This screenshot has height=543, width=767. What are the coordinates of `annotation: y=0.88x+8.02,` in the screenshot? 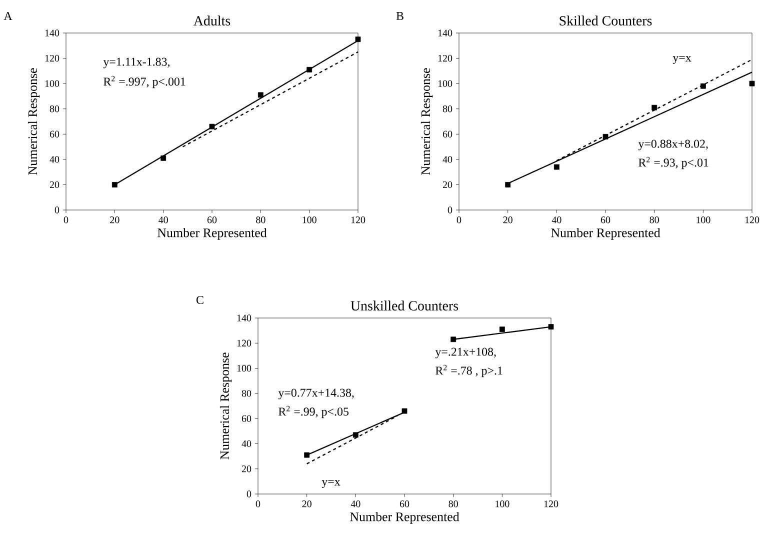 It's located at (673, 145).